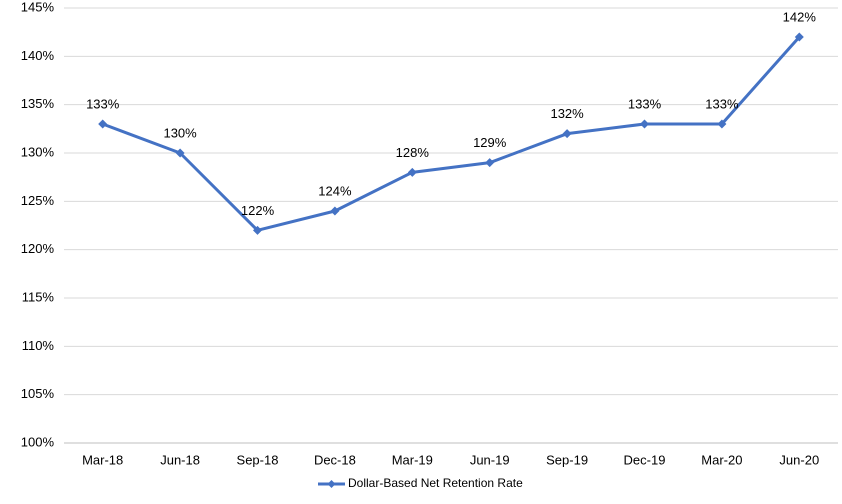 This screenshot has width=842, height=504. Describe the element at coordinates (412, 459) in the screenshot. I see `x-tick-label: Mar-19` at that location.